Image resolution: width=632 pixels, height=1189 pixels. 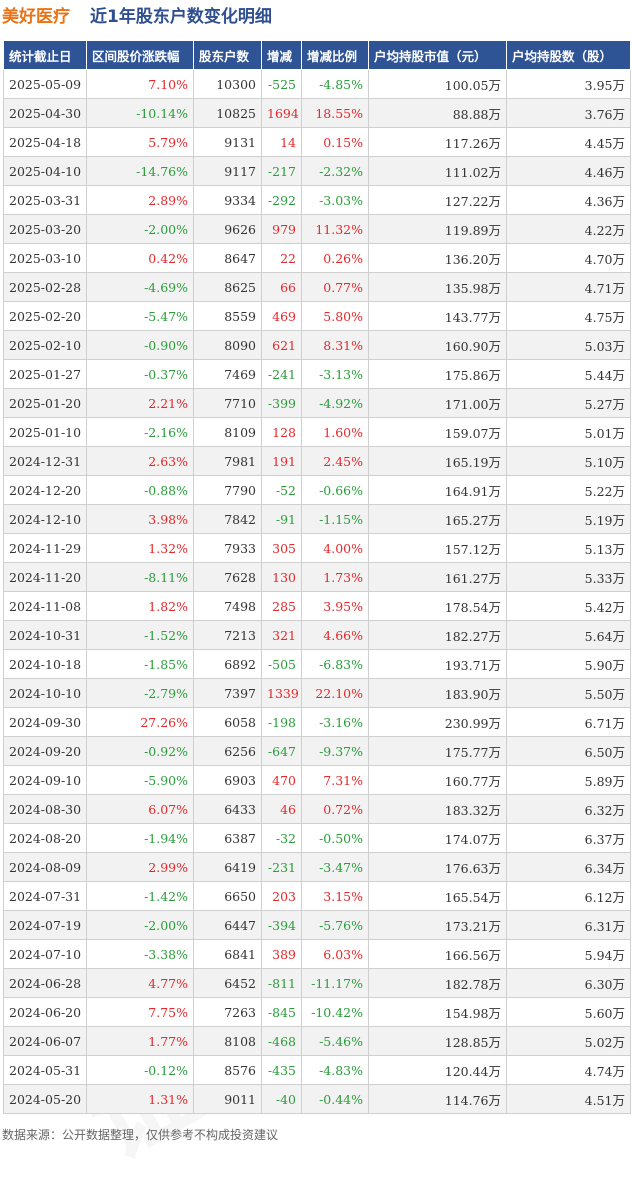 I want to click on cell-holders: 8109, so click(x=227, y=432).